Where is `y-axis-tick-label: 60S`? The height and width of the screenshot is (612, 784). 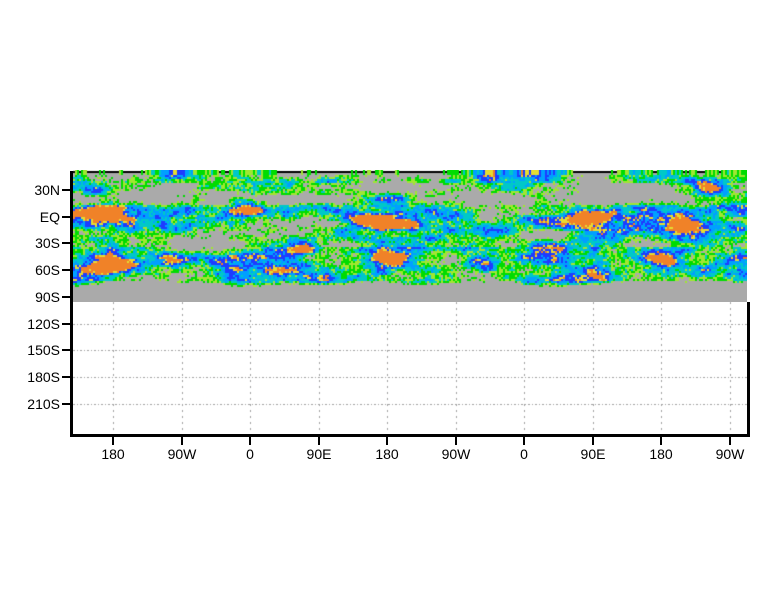
y-axis-tick-label: 60S is located at coordinates (47, 270).